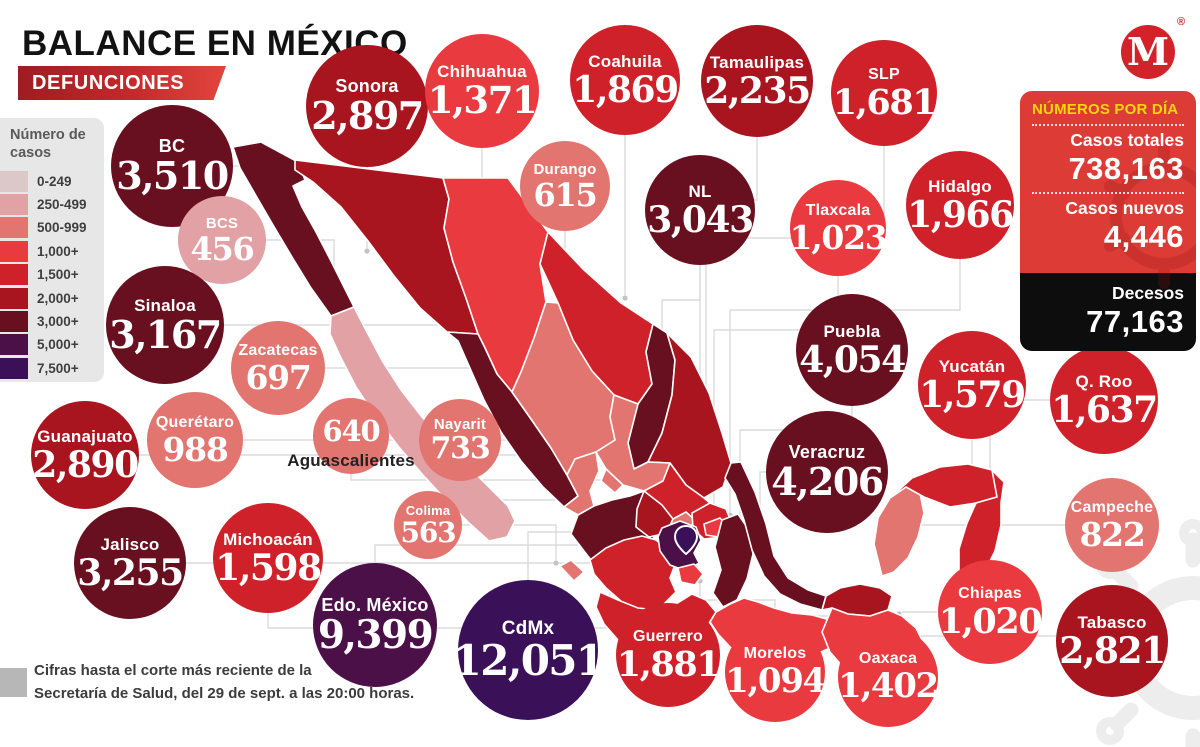  I want to click on bubble-state-name: BCS, so click(222, 223).